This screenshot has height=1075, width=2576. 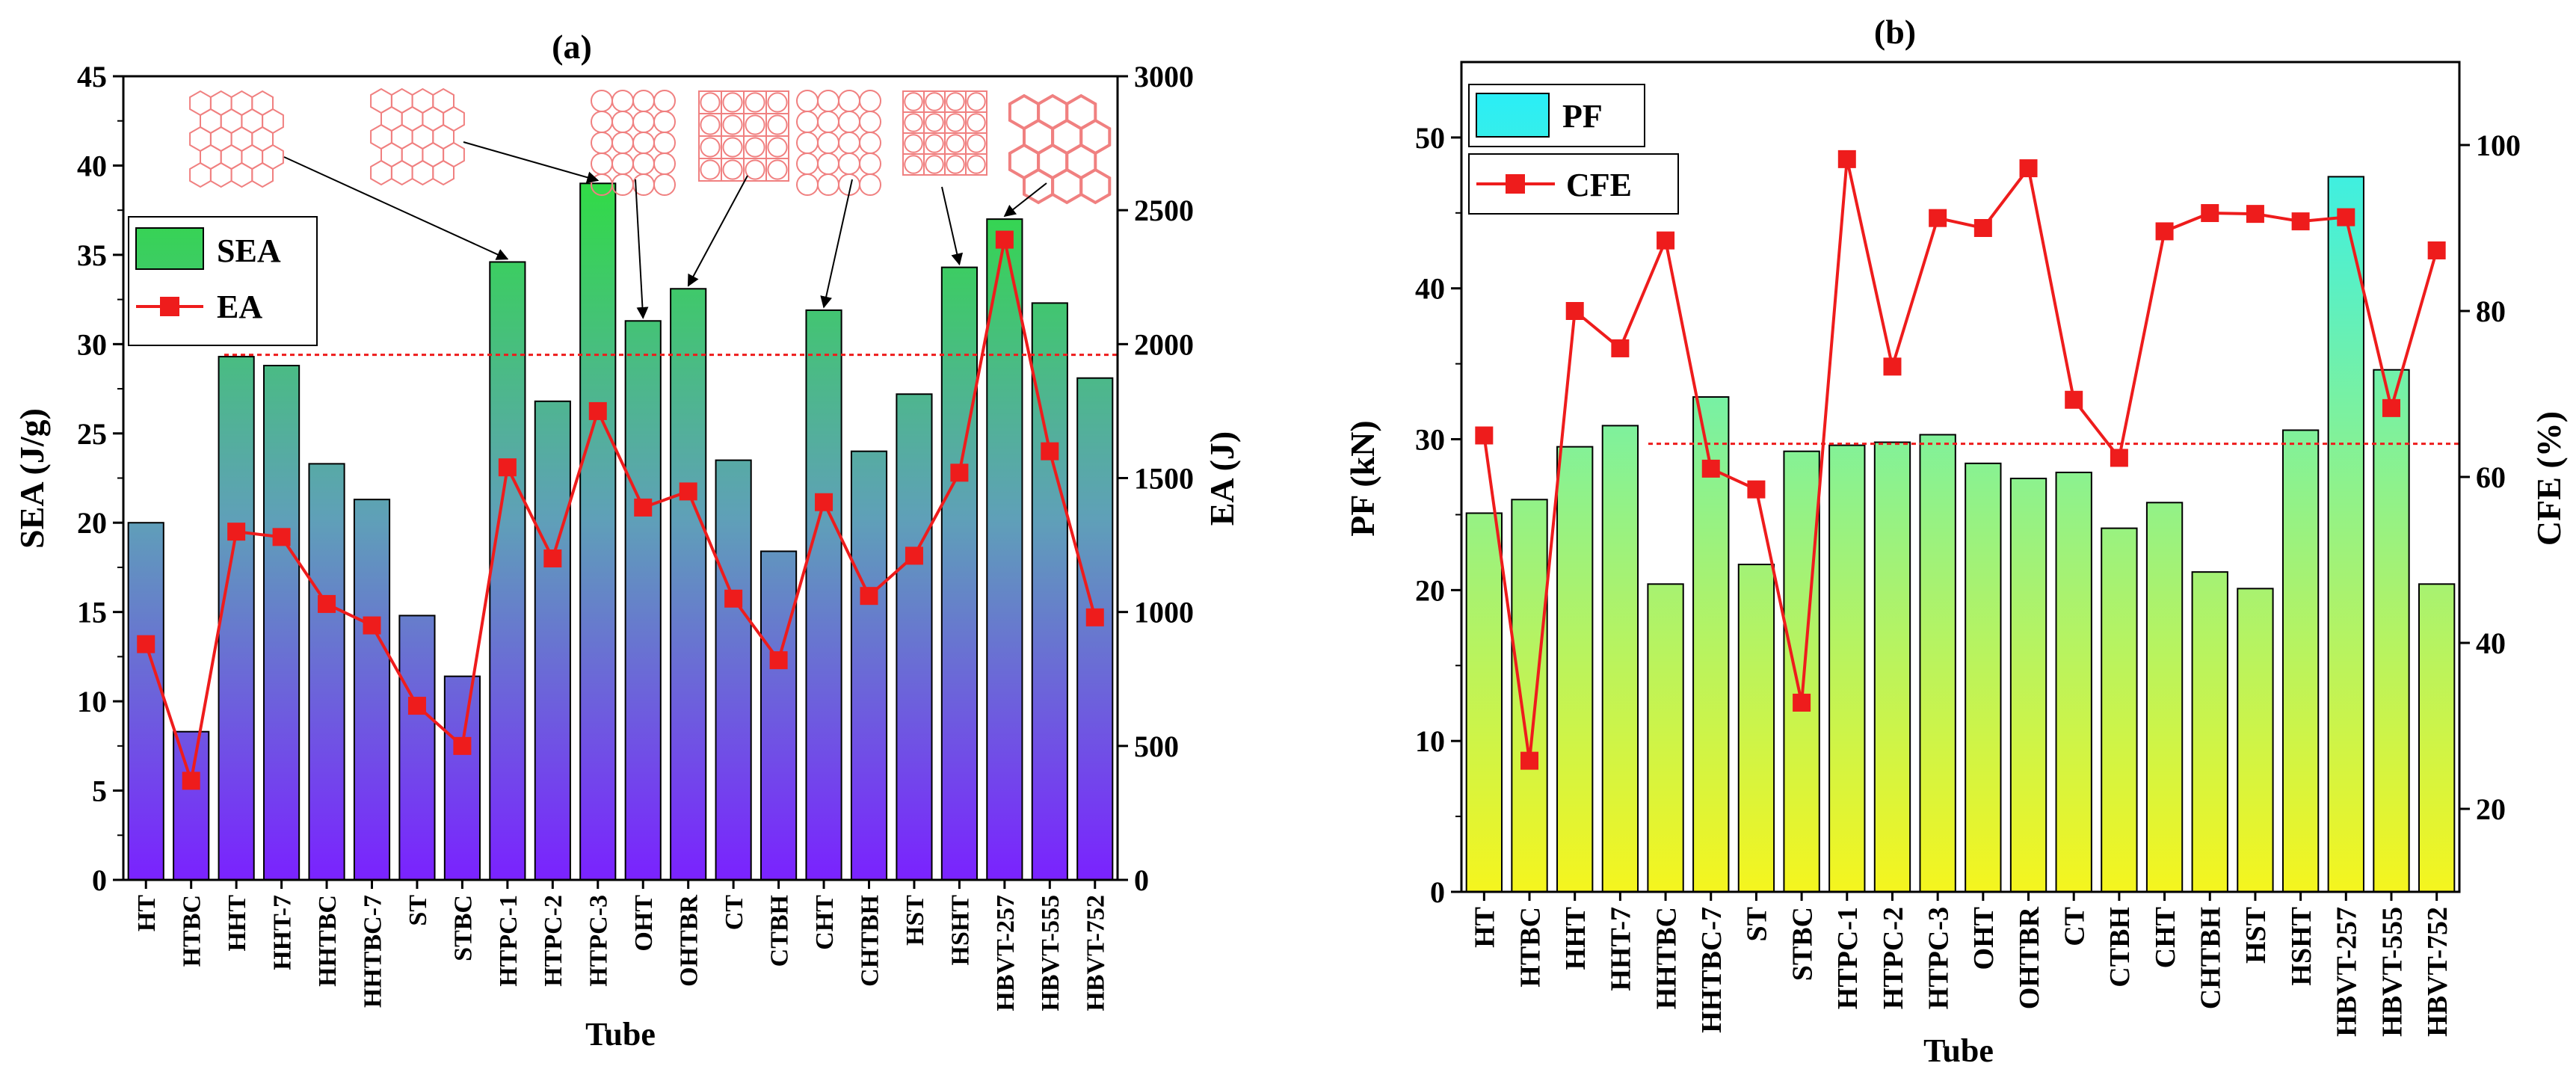 What do you see at coordinates (2256, 935) in the screenshot?
I see `b-xtick-label-hst: HST` at bounding box center [2256, 935].